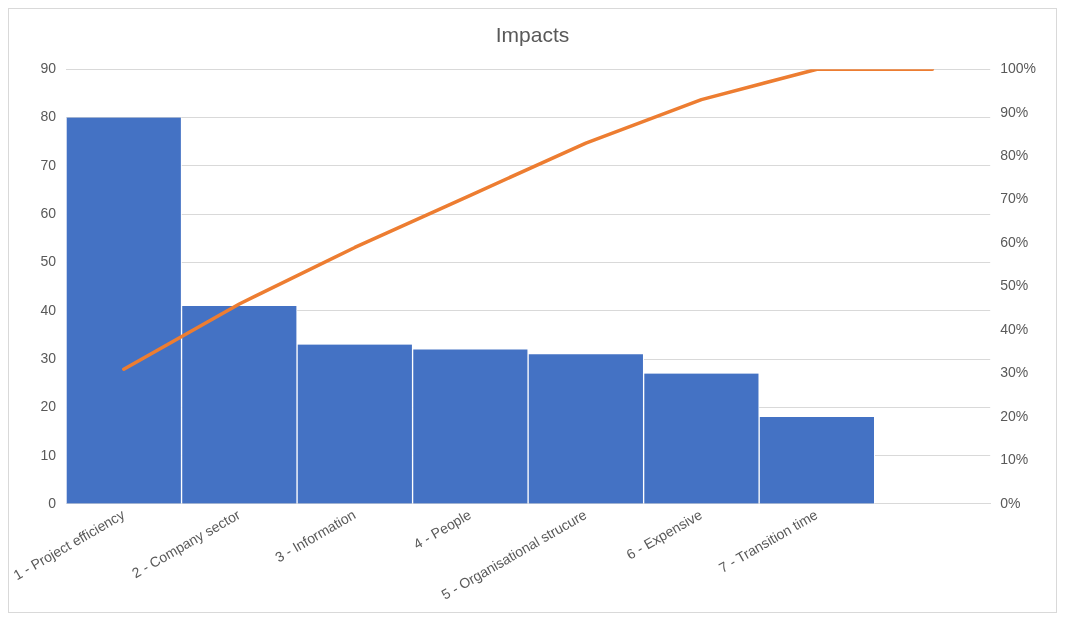 The width and height of the screenshot is (1065, 621). Describe the element at coordinates (532, 35) in the screenshot. I see `chart-title: Impacts` at that location.